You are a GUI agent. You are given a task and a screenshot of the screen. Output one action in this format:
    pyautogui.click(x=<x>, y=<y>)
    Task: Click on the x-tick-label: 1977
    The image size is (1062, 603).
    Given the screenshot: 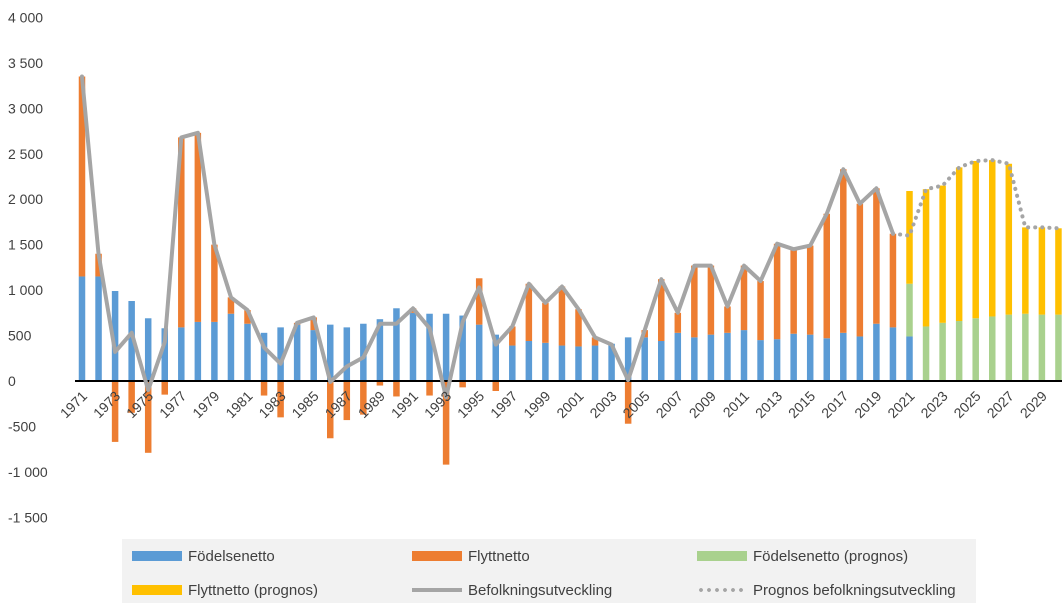 What is the action you would take?
    pyautogui.click(x=172, y=404)
    